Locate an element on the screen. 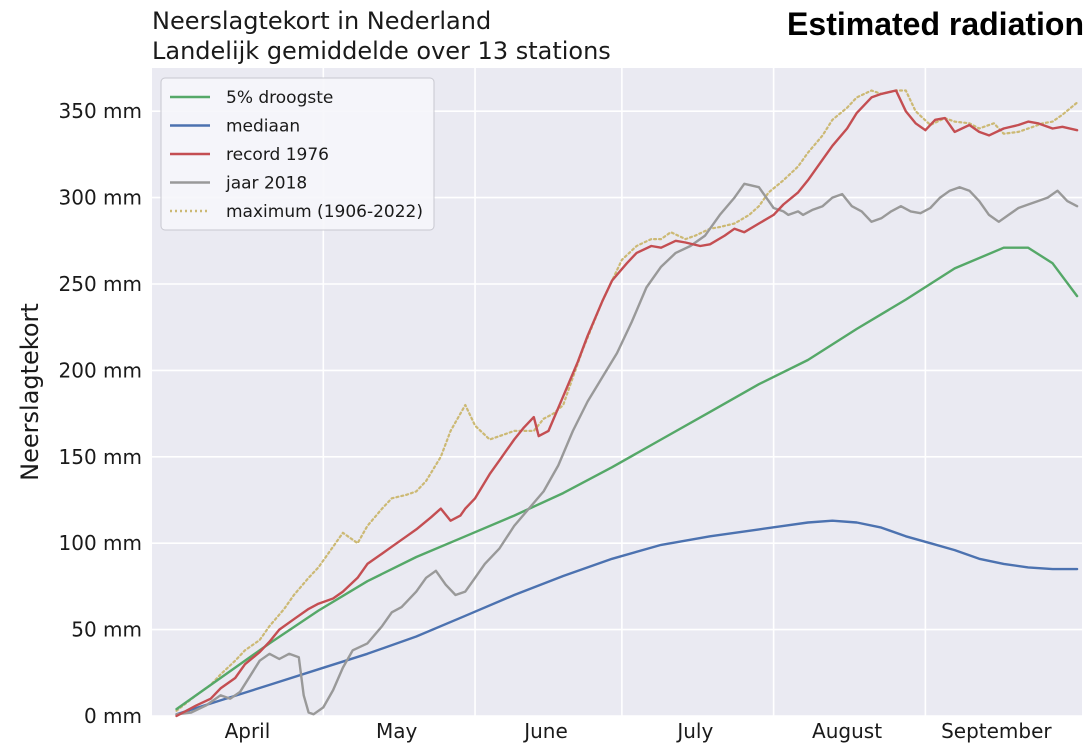  x-tick-label: April is located at coordinates (248, 731).